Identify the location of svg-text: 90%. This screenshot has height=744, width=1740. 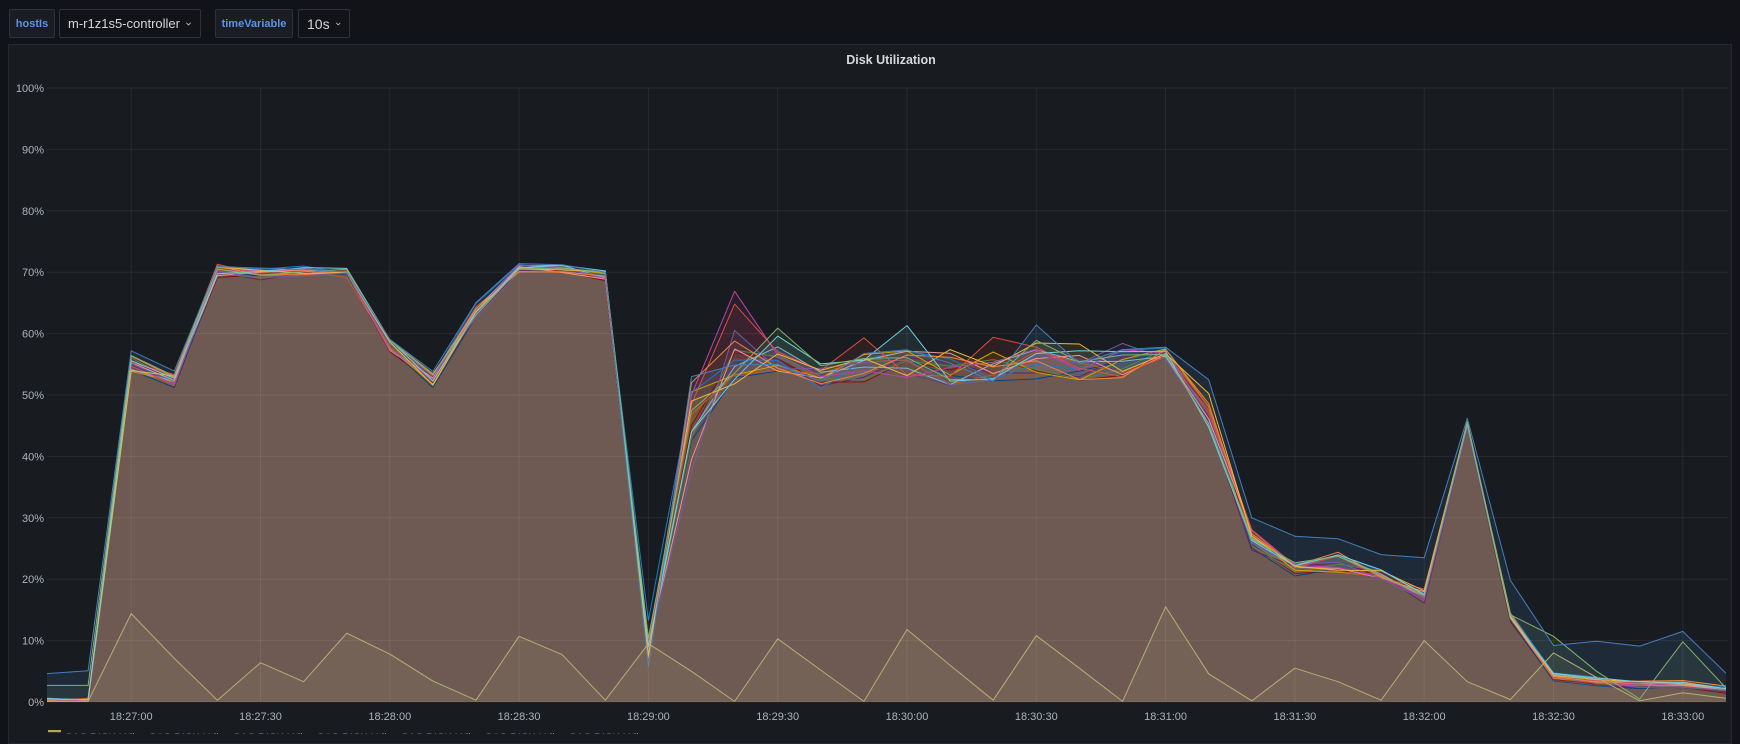
(33, 150).